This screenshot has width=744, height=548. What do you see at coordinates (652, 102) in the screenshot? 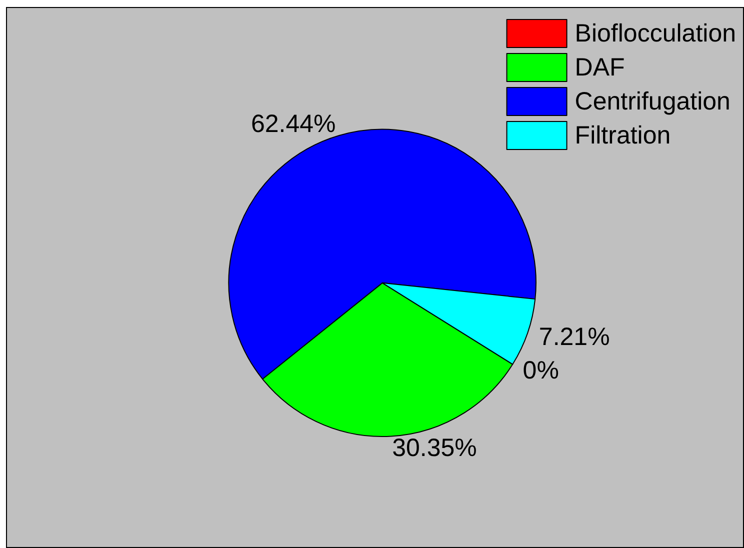
I see `legend-label: Centrifugation` at bounding box center [652, 102].